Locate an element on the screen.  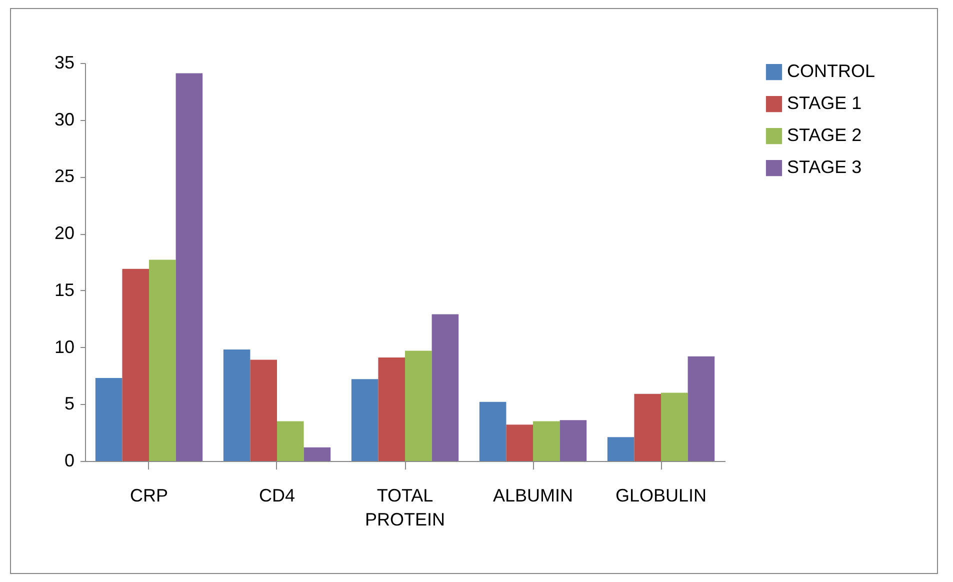
legend-label: STAGE 2 is located at coordinates (824, 135).